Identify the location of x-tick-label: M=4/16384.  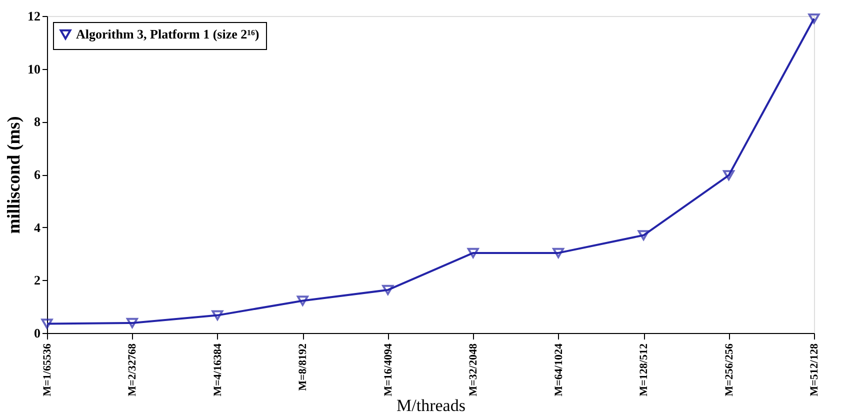
(218, 369).